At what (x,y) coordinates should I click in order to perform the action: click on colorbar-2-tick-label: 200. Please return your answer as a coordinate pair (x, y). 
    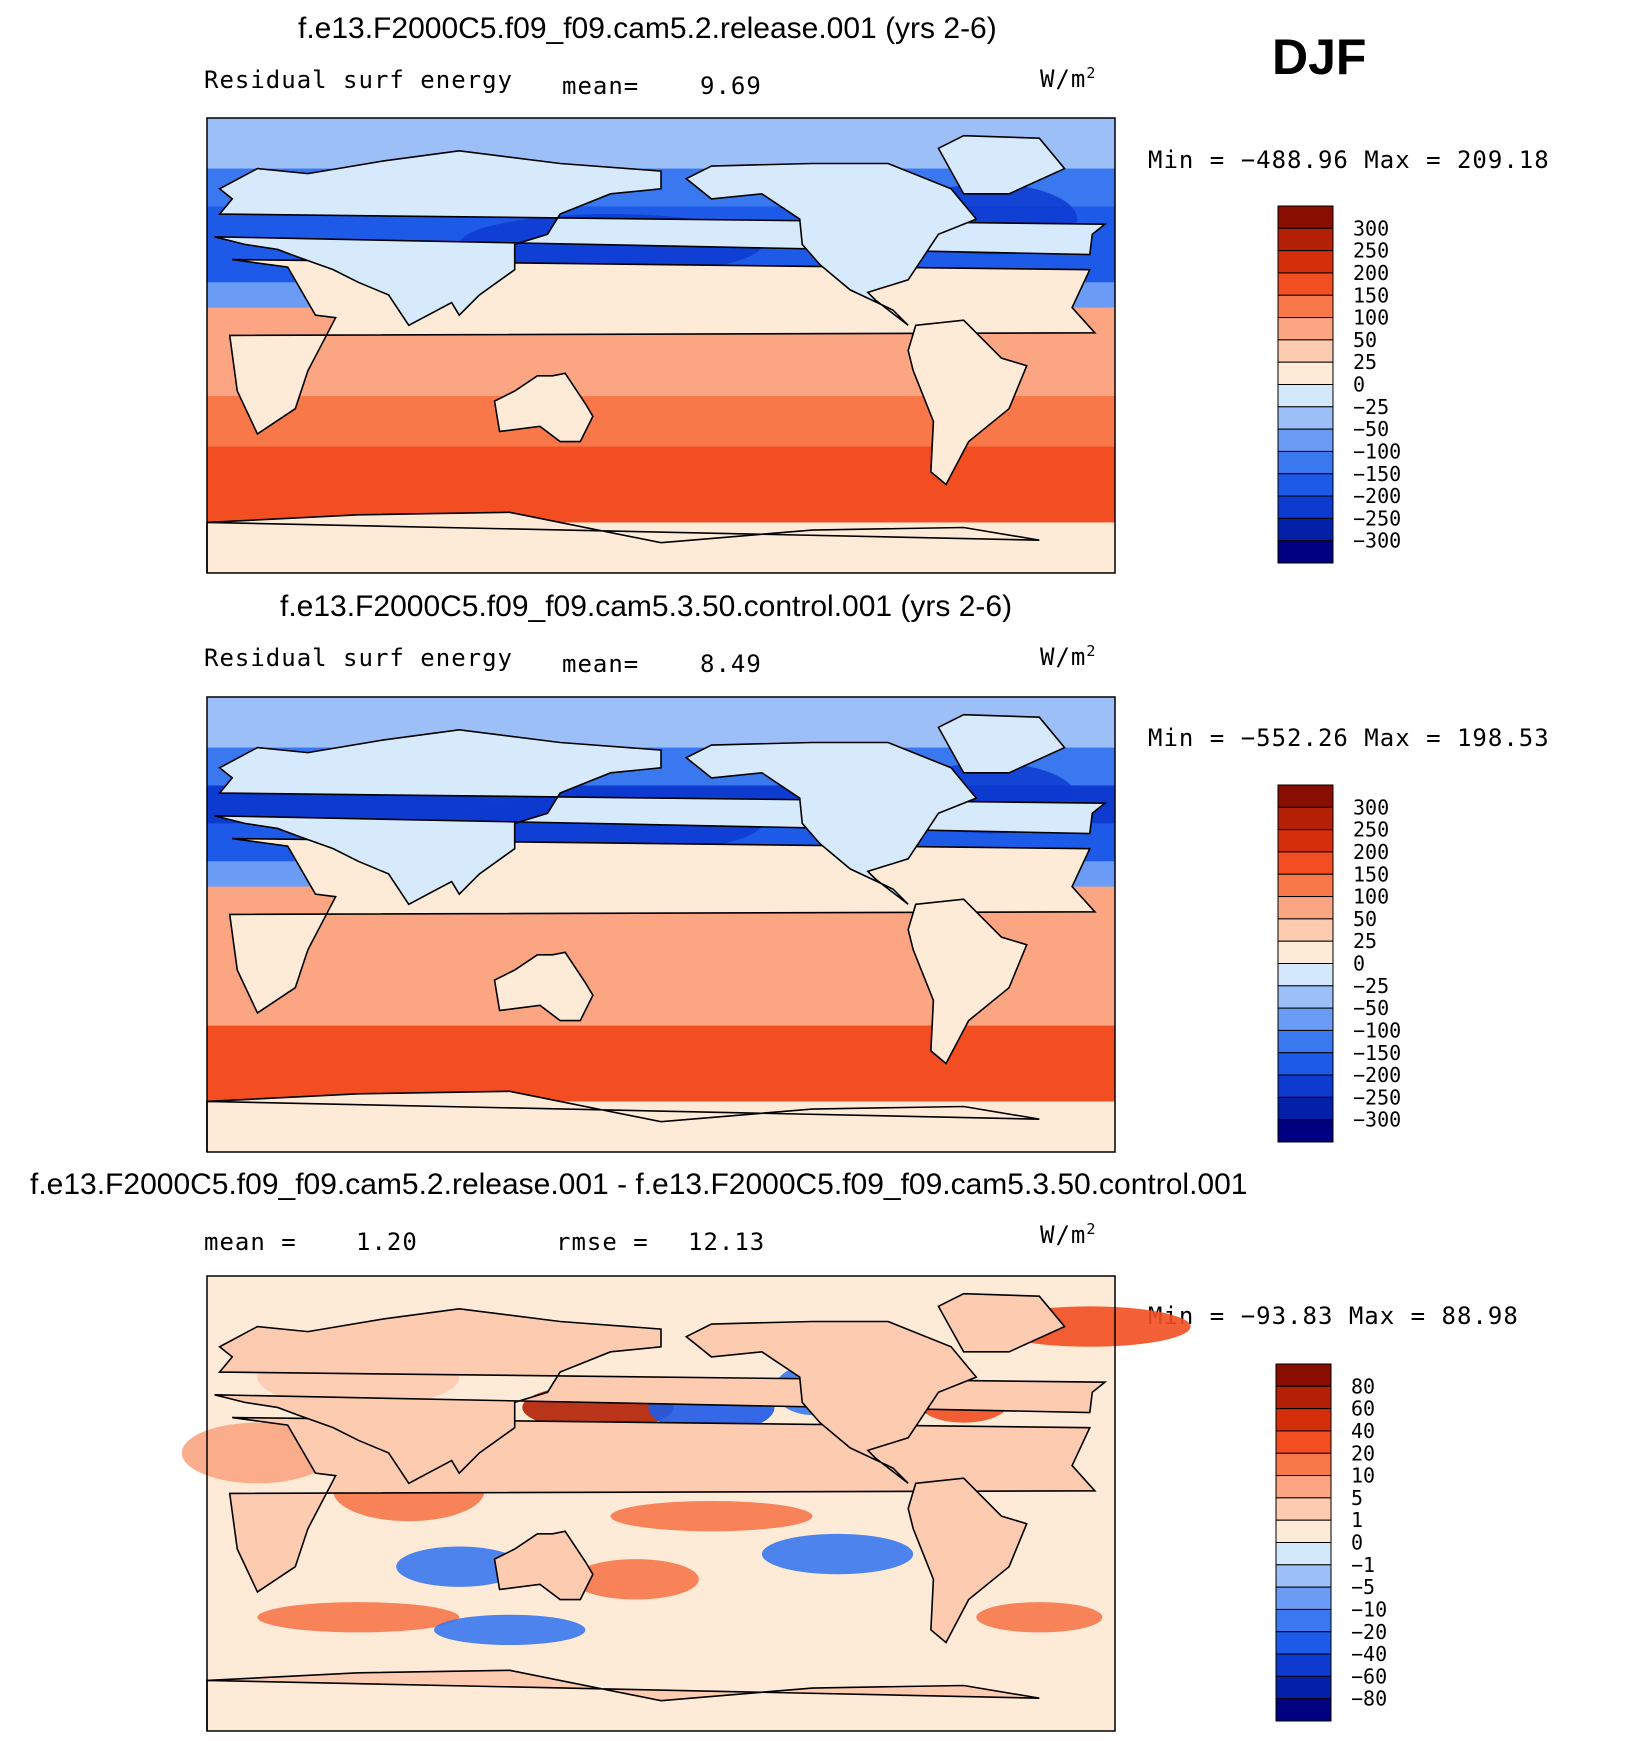
    Looking at the image, I should click on (1371, 852).